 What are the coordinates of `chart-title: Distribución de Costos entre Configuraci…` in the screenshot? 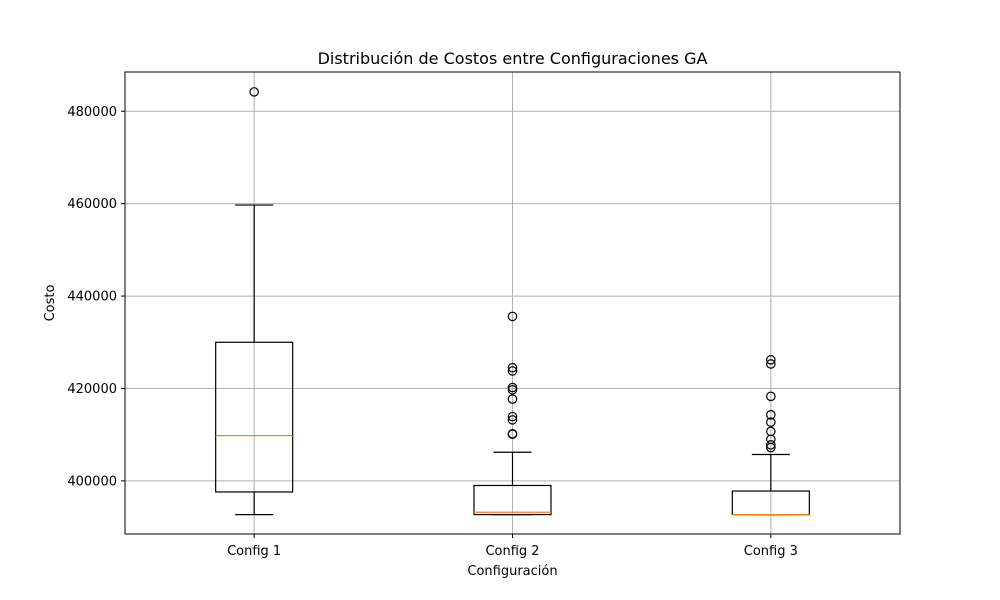 It's located at (513, 58).